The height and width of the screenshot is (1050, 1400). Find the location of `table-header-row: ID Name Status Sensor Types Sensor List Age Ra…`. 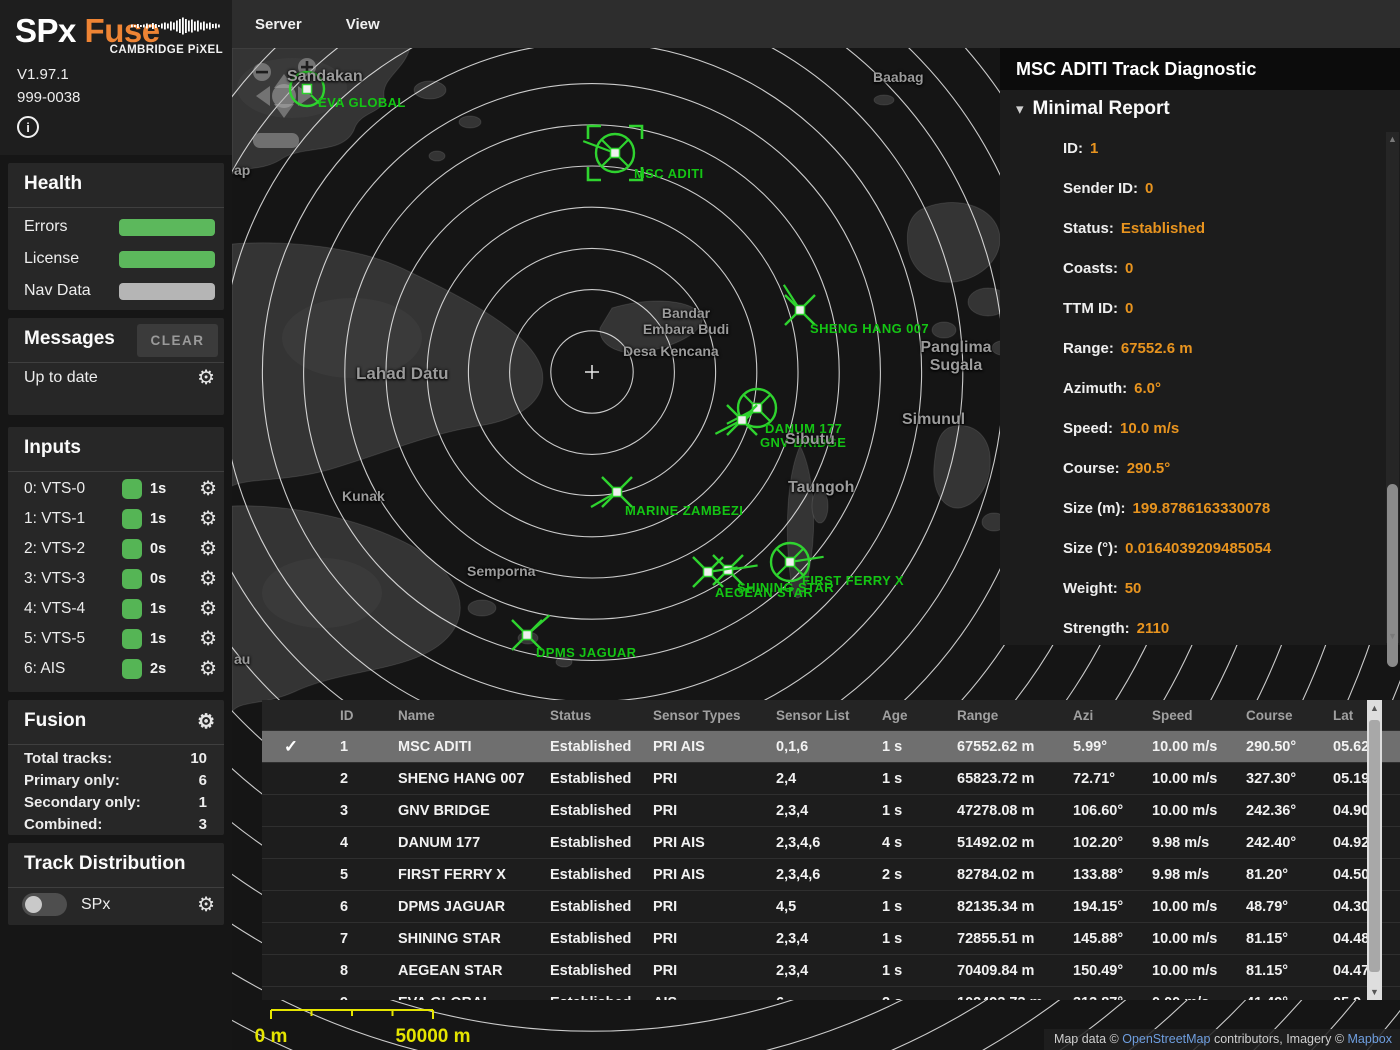

table-header-row: ID Name Status Sensor Types Sensor List Age Ra… is located at coordinates (831, 715).